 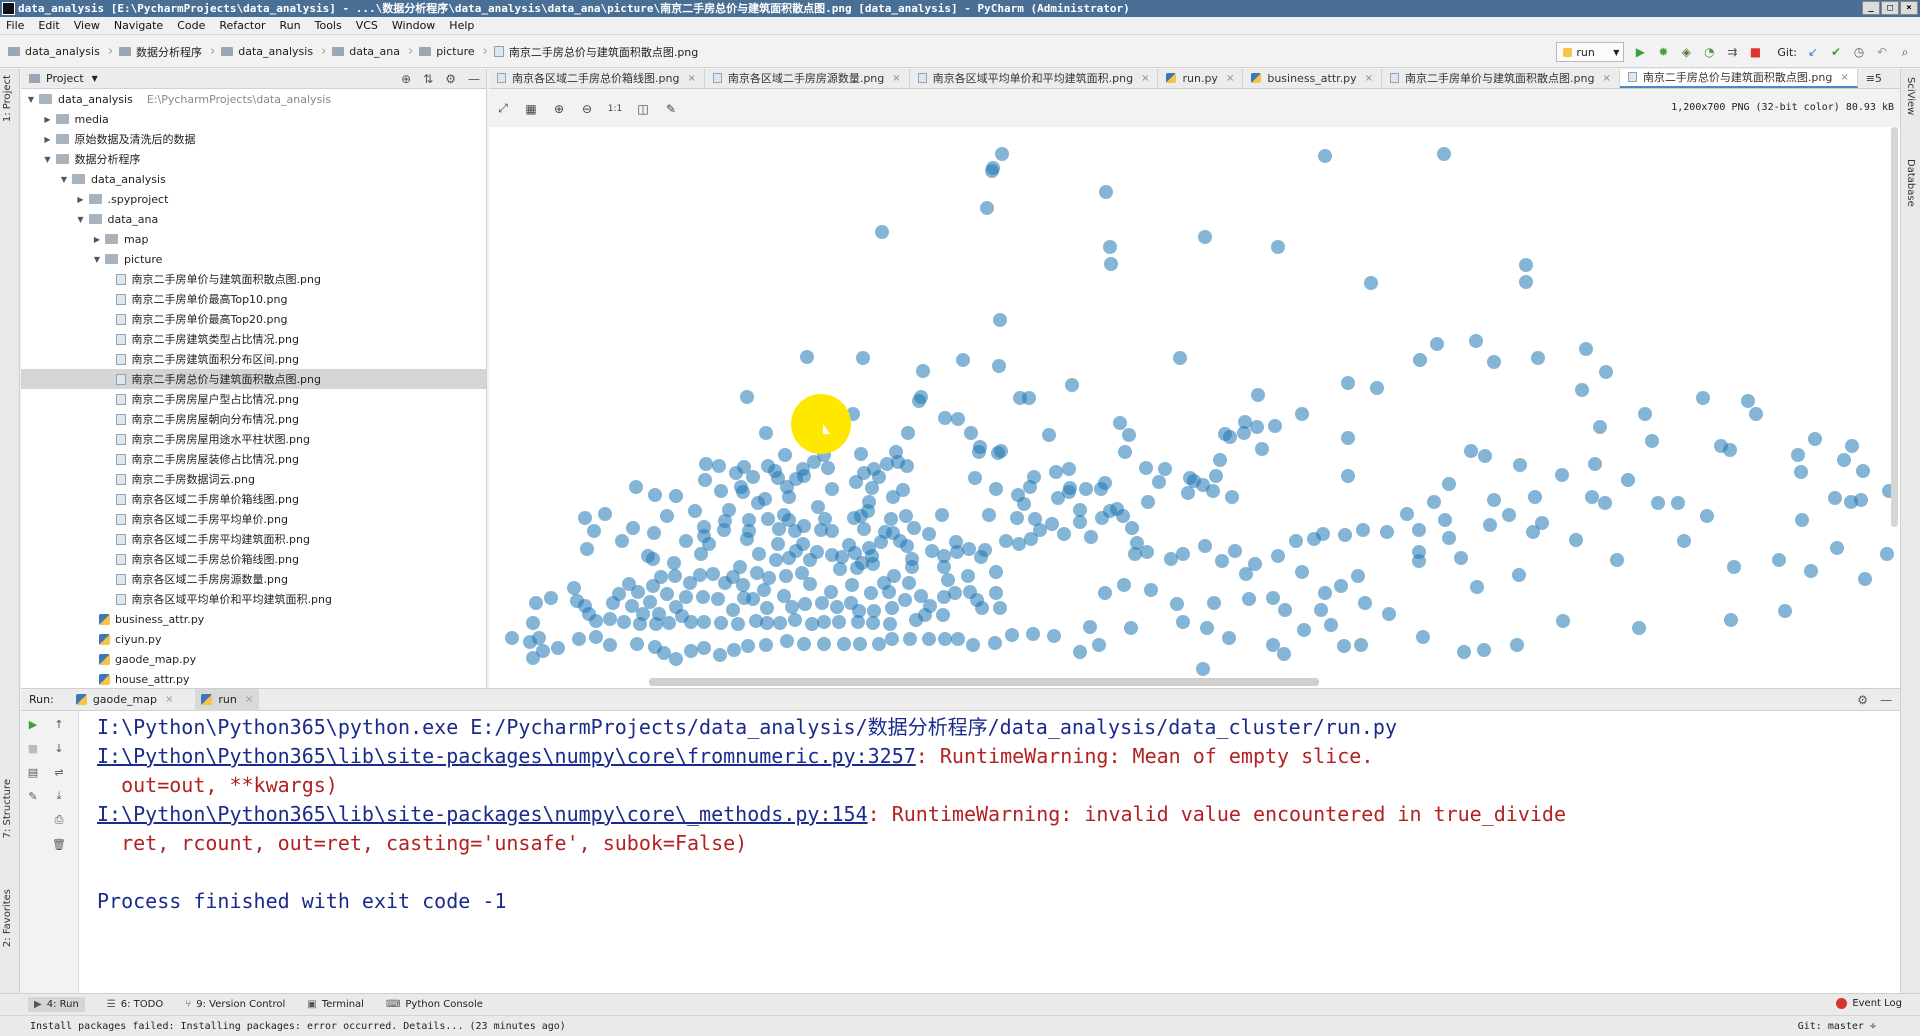 I want to click on bottom-tab: ⑂ 9: Version Control, so click(x=235, y=1004).